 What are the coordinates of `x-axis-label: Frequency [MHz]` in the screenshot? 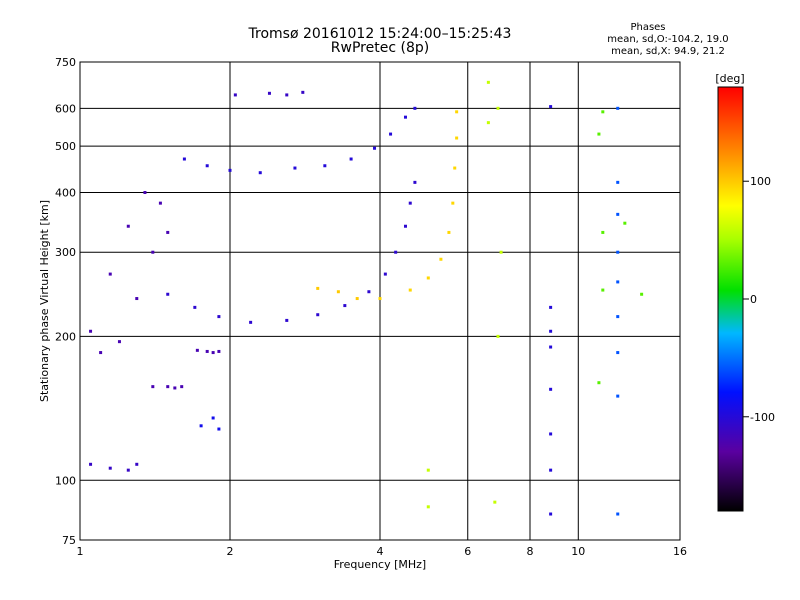 It's located at (380, 564).